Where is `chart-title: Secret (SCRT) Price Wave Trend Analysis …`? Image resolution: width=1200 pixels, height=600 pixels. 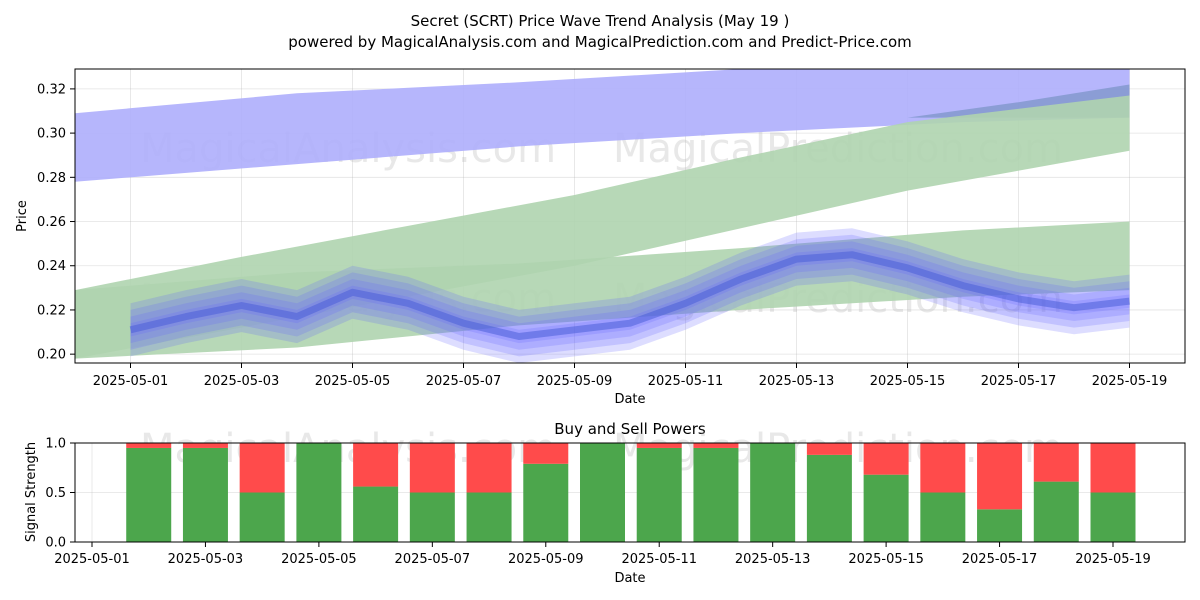
chart-title: Secret (SCRT) Price Wave Trend Analysis … is located at coordinates (600, 21).